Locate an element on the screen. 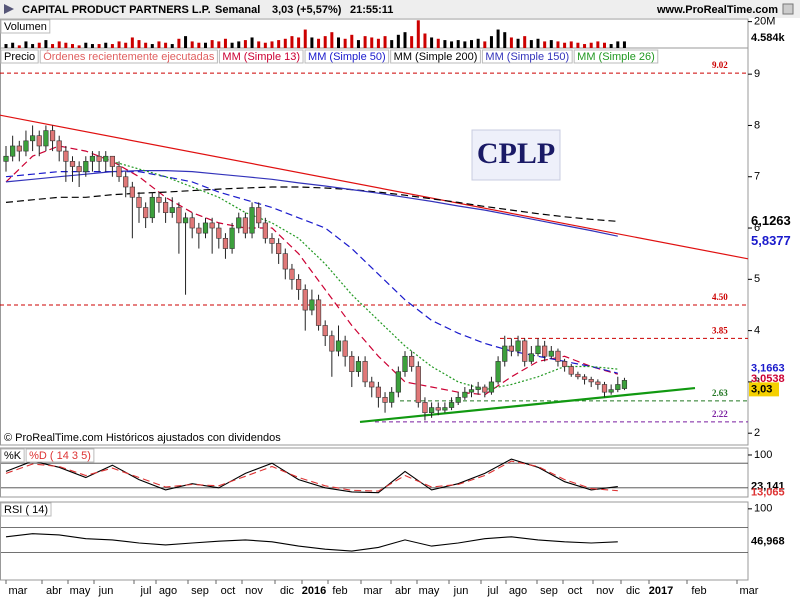 Image resolution: width=800 pixels, height=600 pixels. x-tick-label: sep is located at coordinates (549, 591).